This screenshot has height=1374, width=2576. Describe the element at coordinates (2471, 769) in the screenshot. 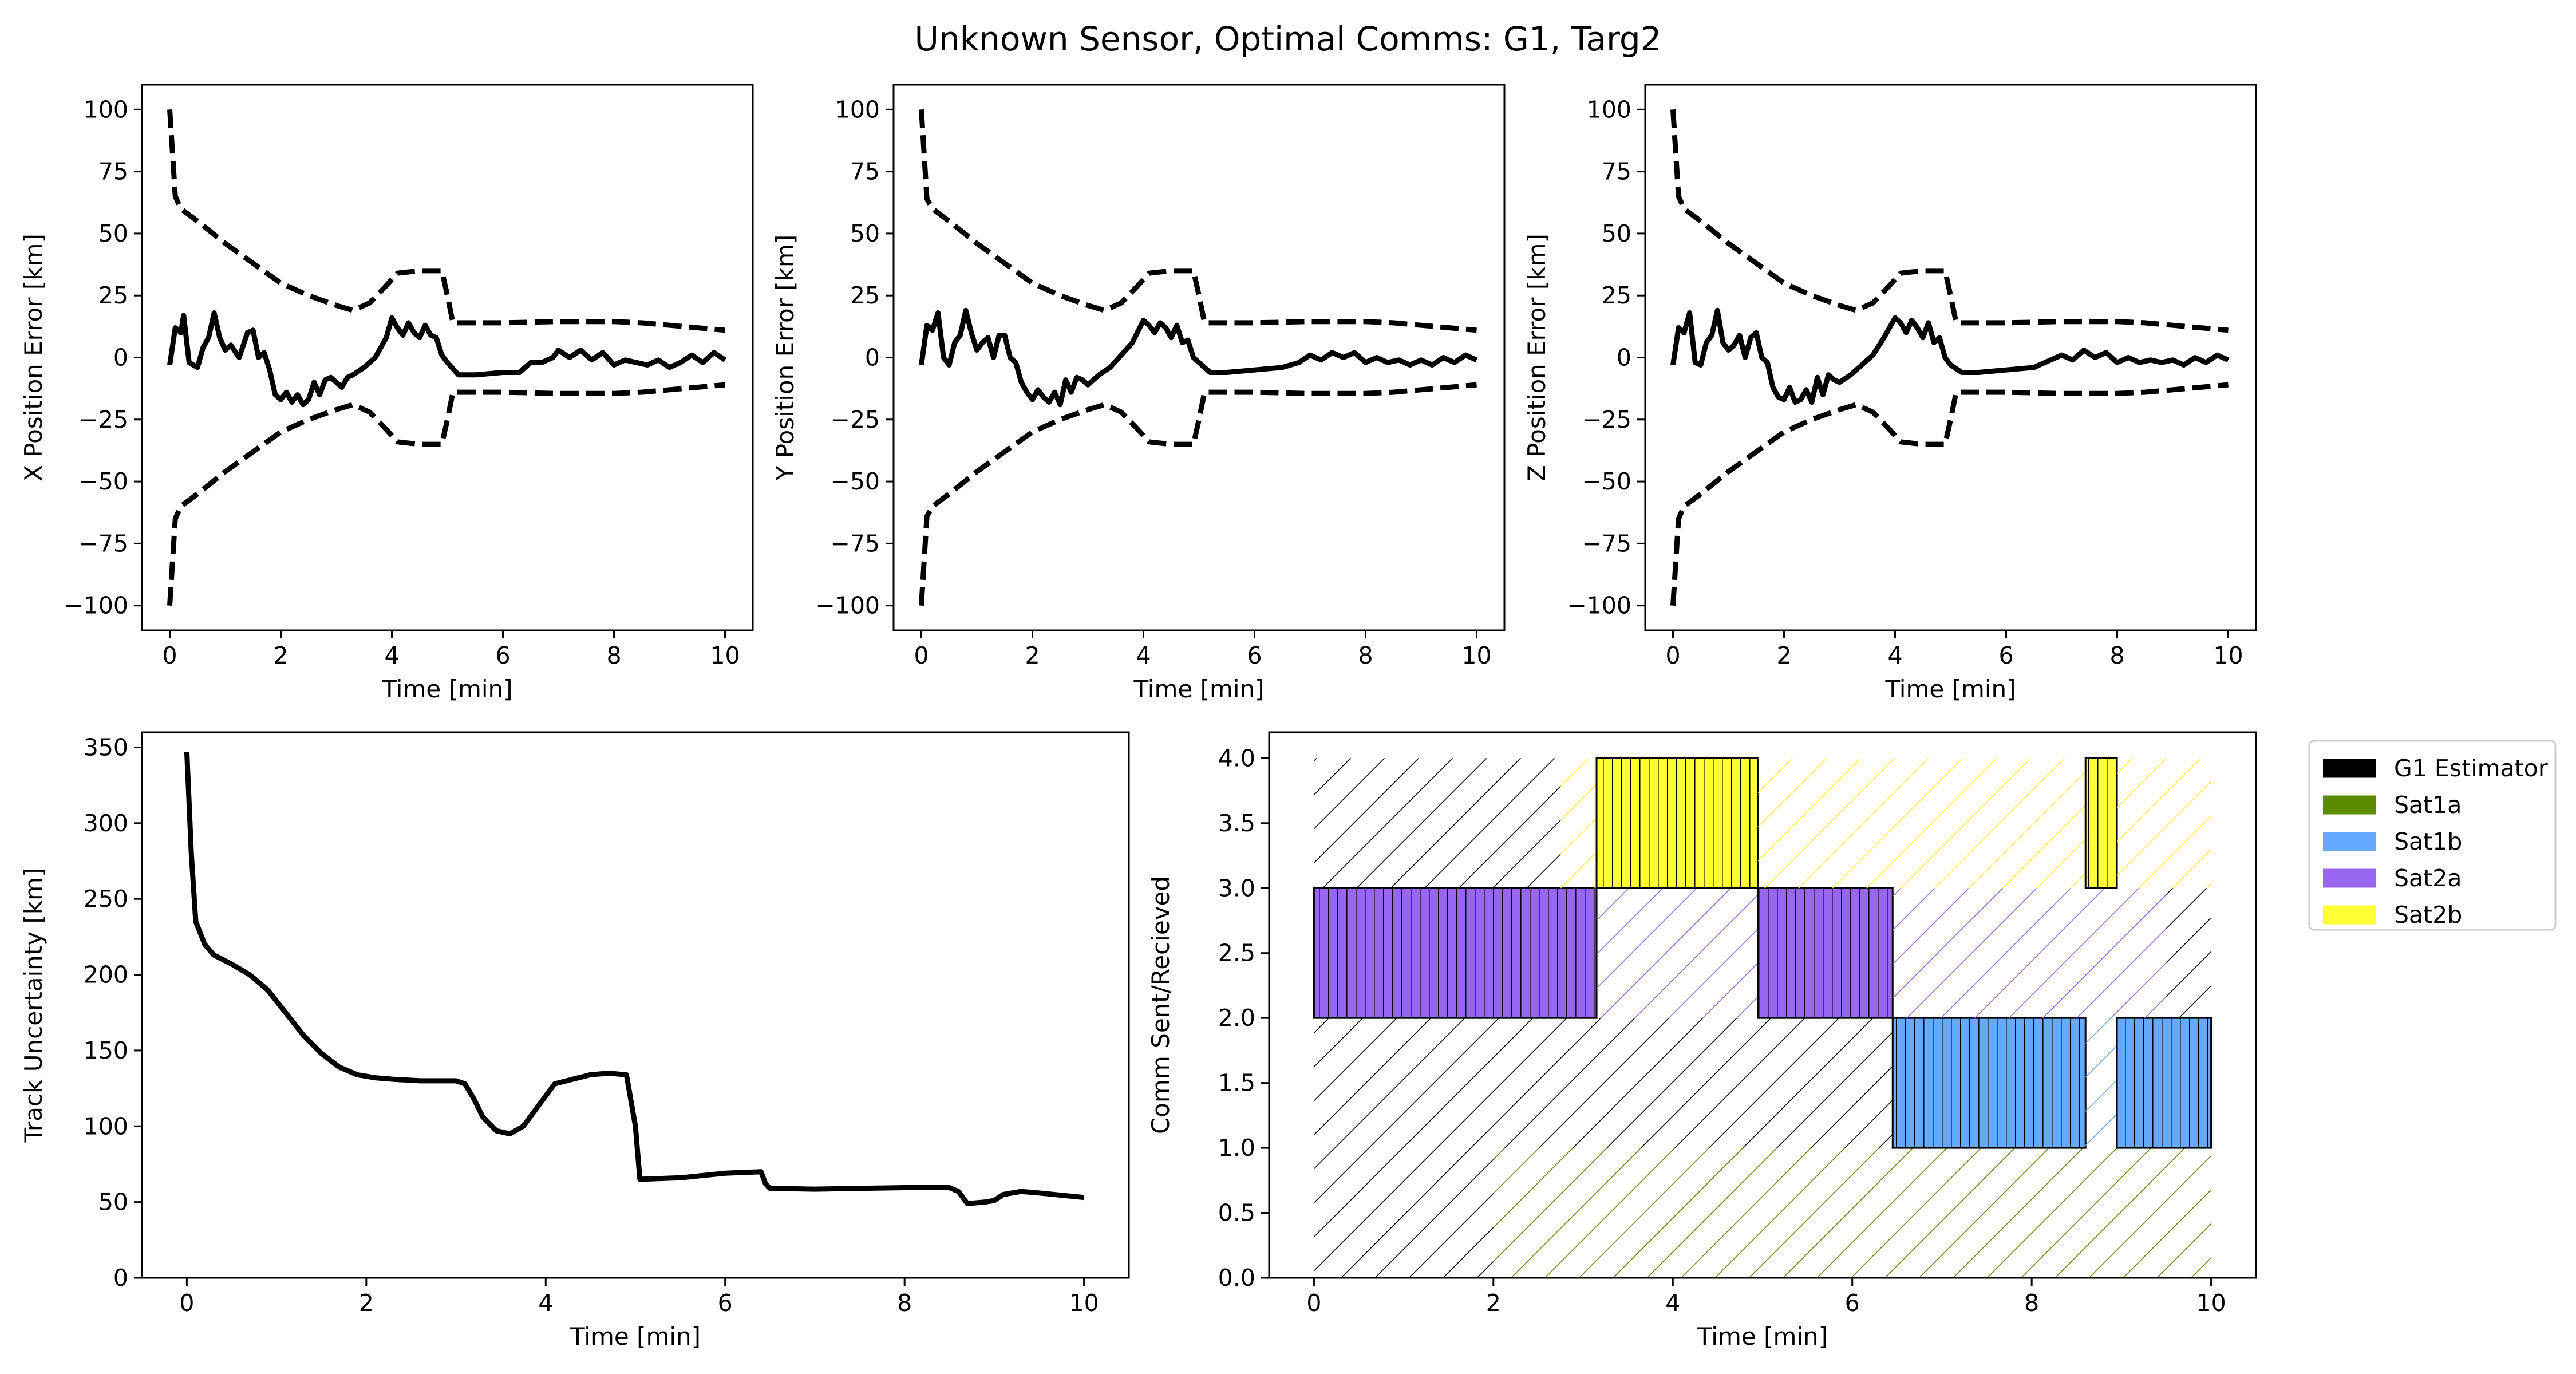

I see `legend-label-g1-estimator: G1 Estimator` at that location.